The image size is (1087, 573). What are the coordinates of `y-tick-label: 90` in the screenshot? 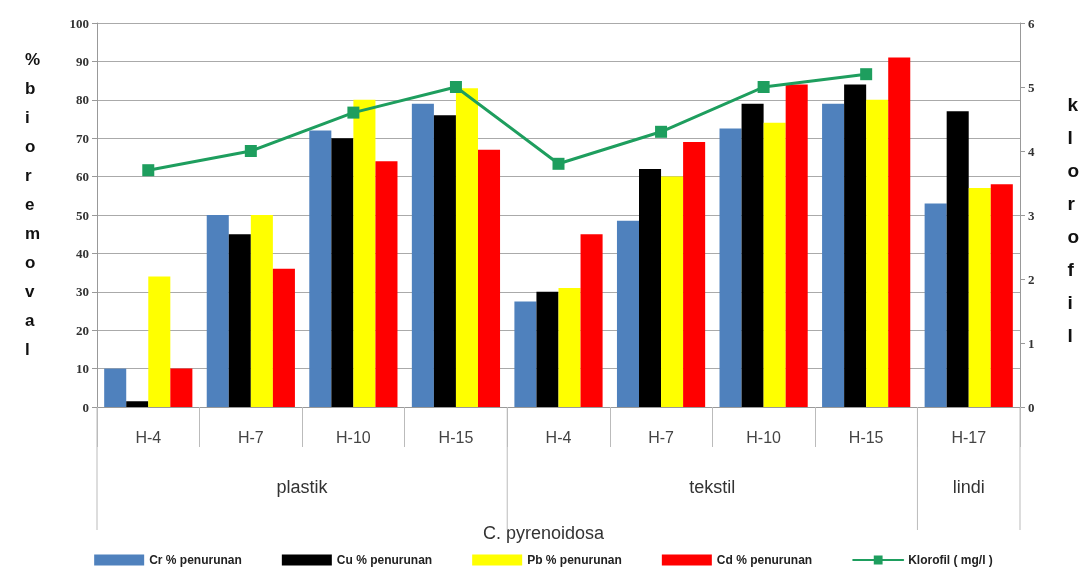 It's located at (82, 61).